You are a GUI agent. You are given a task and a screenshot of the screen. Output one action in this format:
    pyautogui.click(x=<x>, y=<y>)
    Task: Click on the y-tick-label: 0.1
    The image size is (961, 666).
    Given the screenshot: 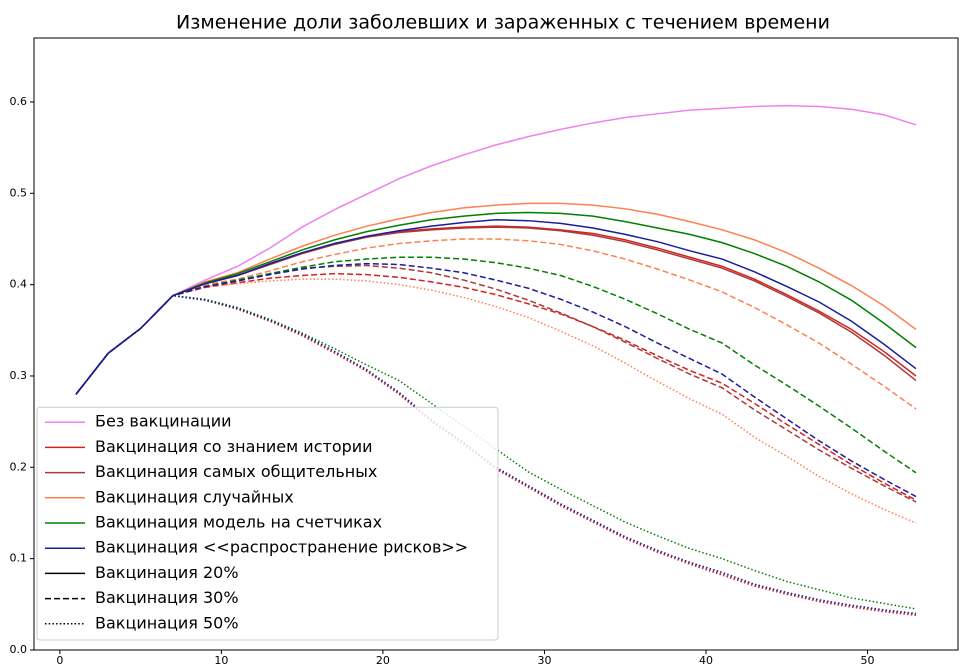 What is the action you would take?
    pyautogui.click(x=19, y=558)
    